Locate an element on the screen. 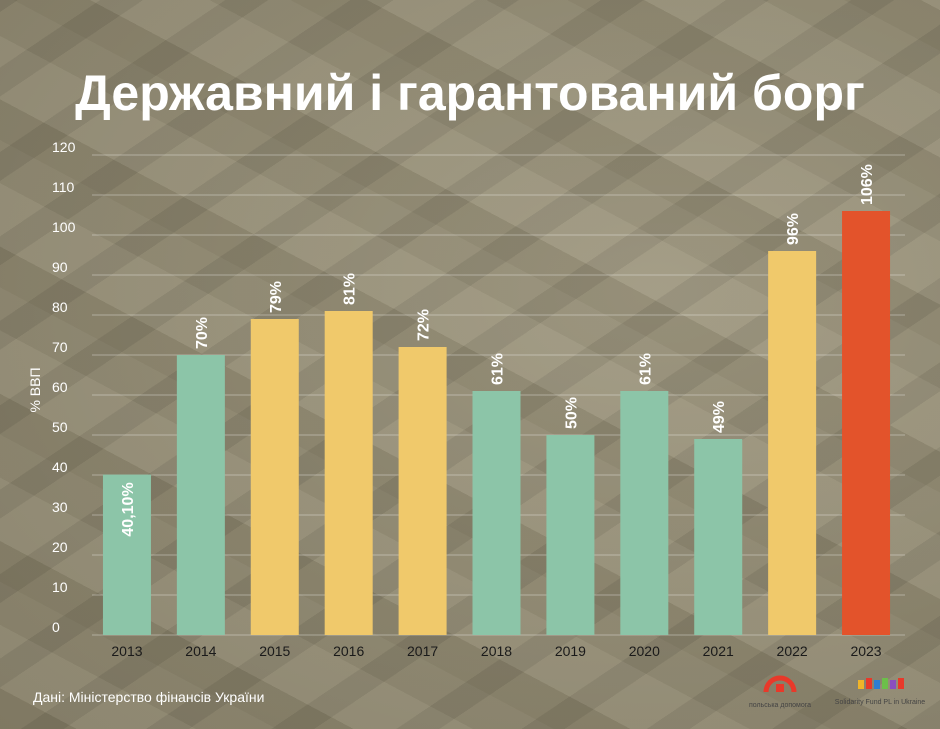 This screenshot has width=940, height=729. y-tick-label: 30 is located at coordinates (60, 507).